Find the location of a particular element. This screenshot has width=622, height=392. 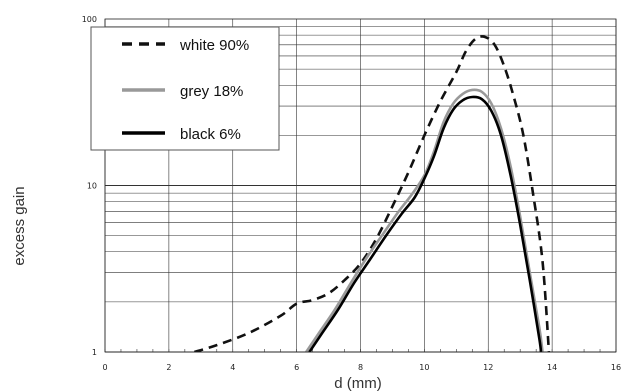

y-tick-label: 10 is located at coordinates (92, 186).